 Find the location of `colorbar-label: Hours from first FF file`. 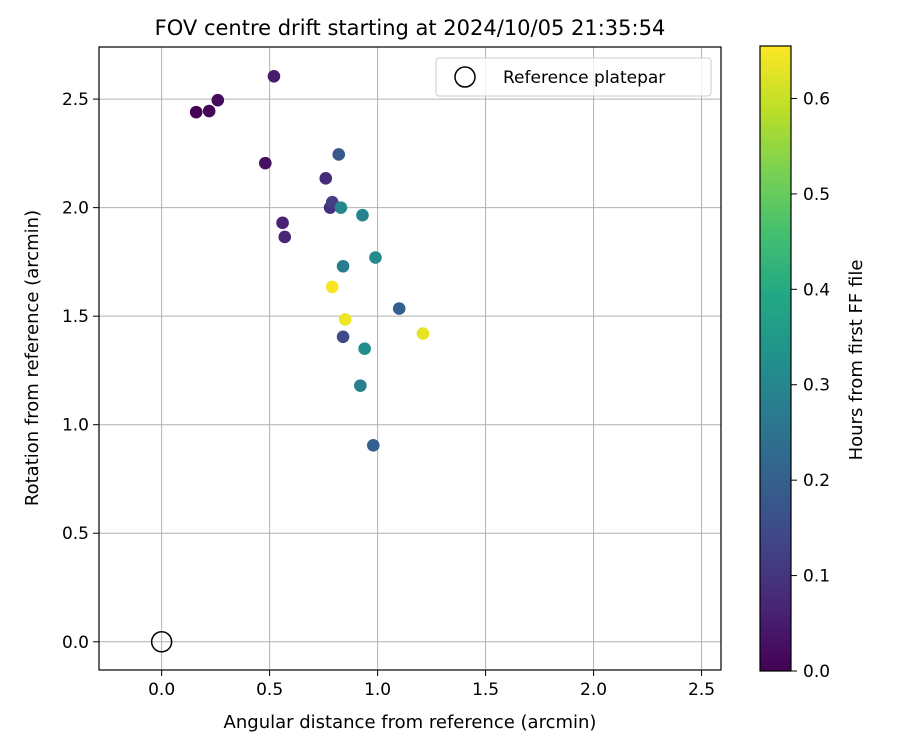

colorbar-label: Hours from first FF file is located at coordinates (856, 360).